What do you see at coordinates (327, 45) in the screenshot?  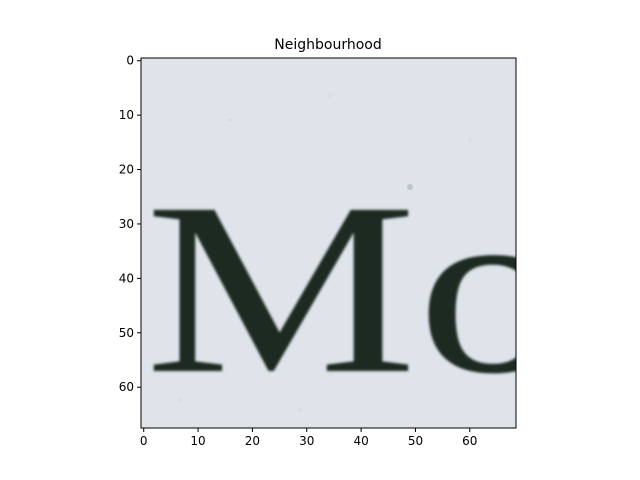 I see `chart-title: Neighbourhood` at bounding box center [327, 45].